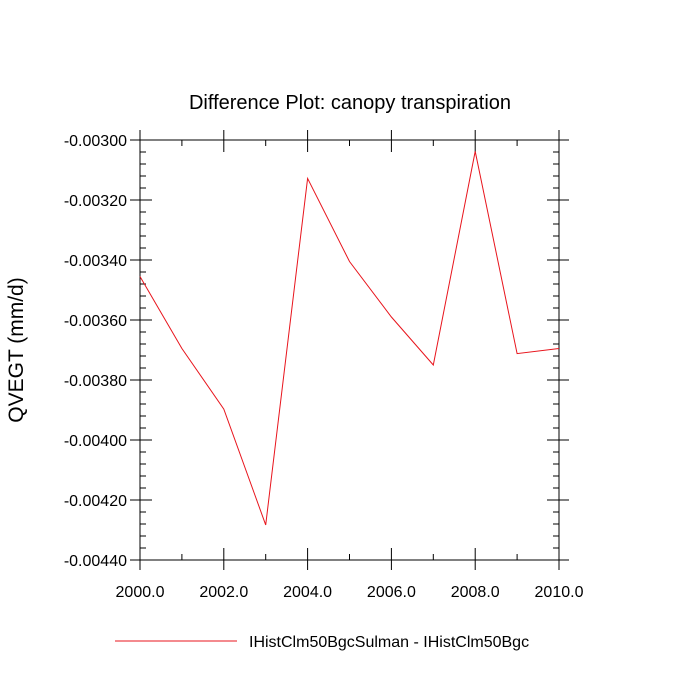  What do you see at coordinates (559, 592) in the screenshot?
I see `x-tick-label: 2010.0` at bounding box center [559, 592].